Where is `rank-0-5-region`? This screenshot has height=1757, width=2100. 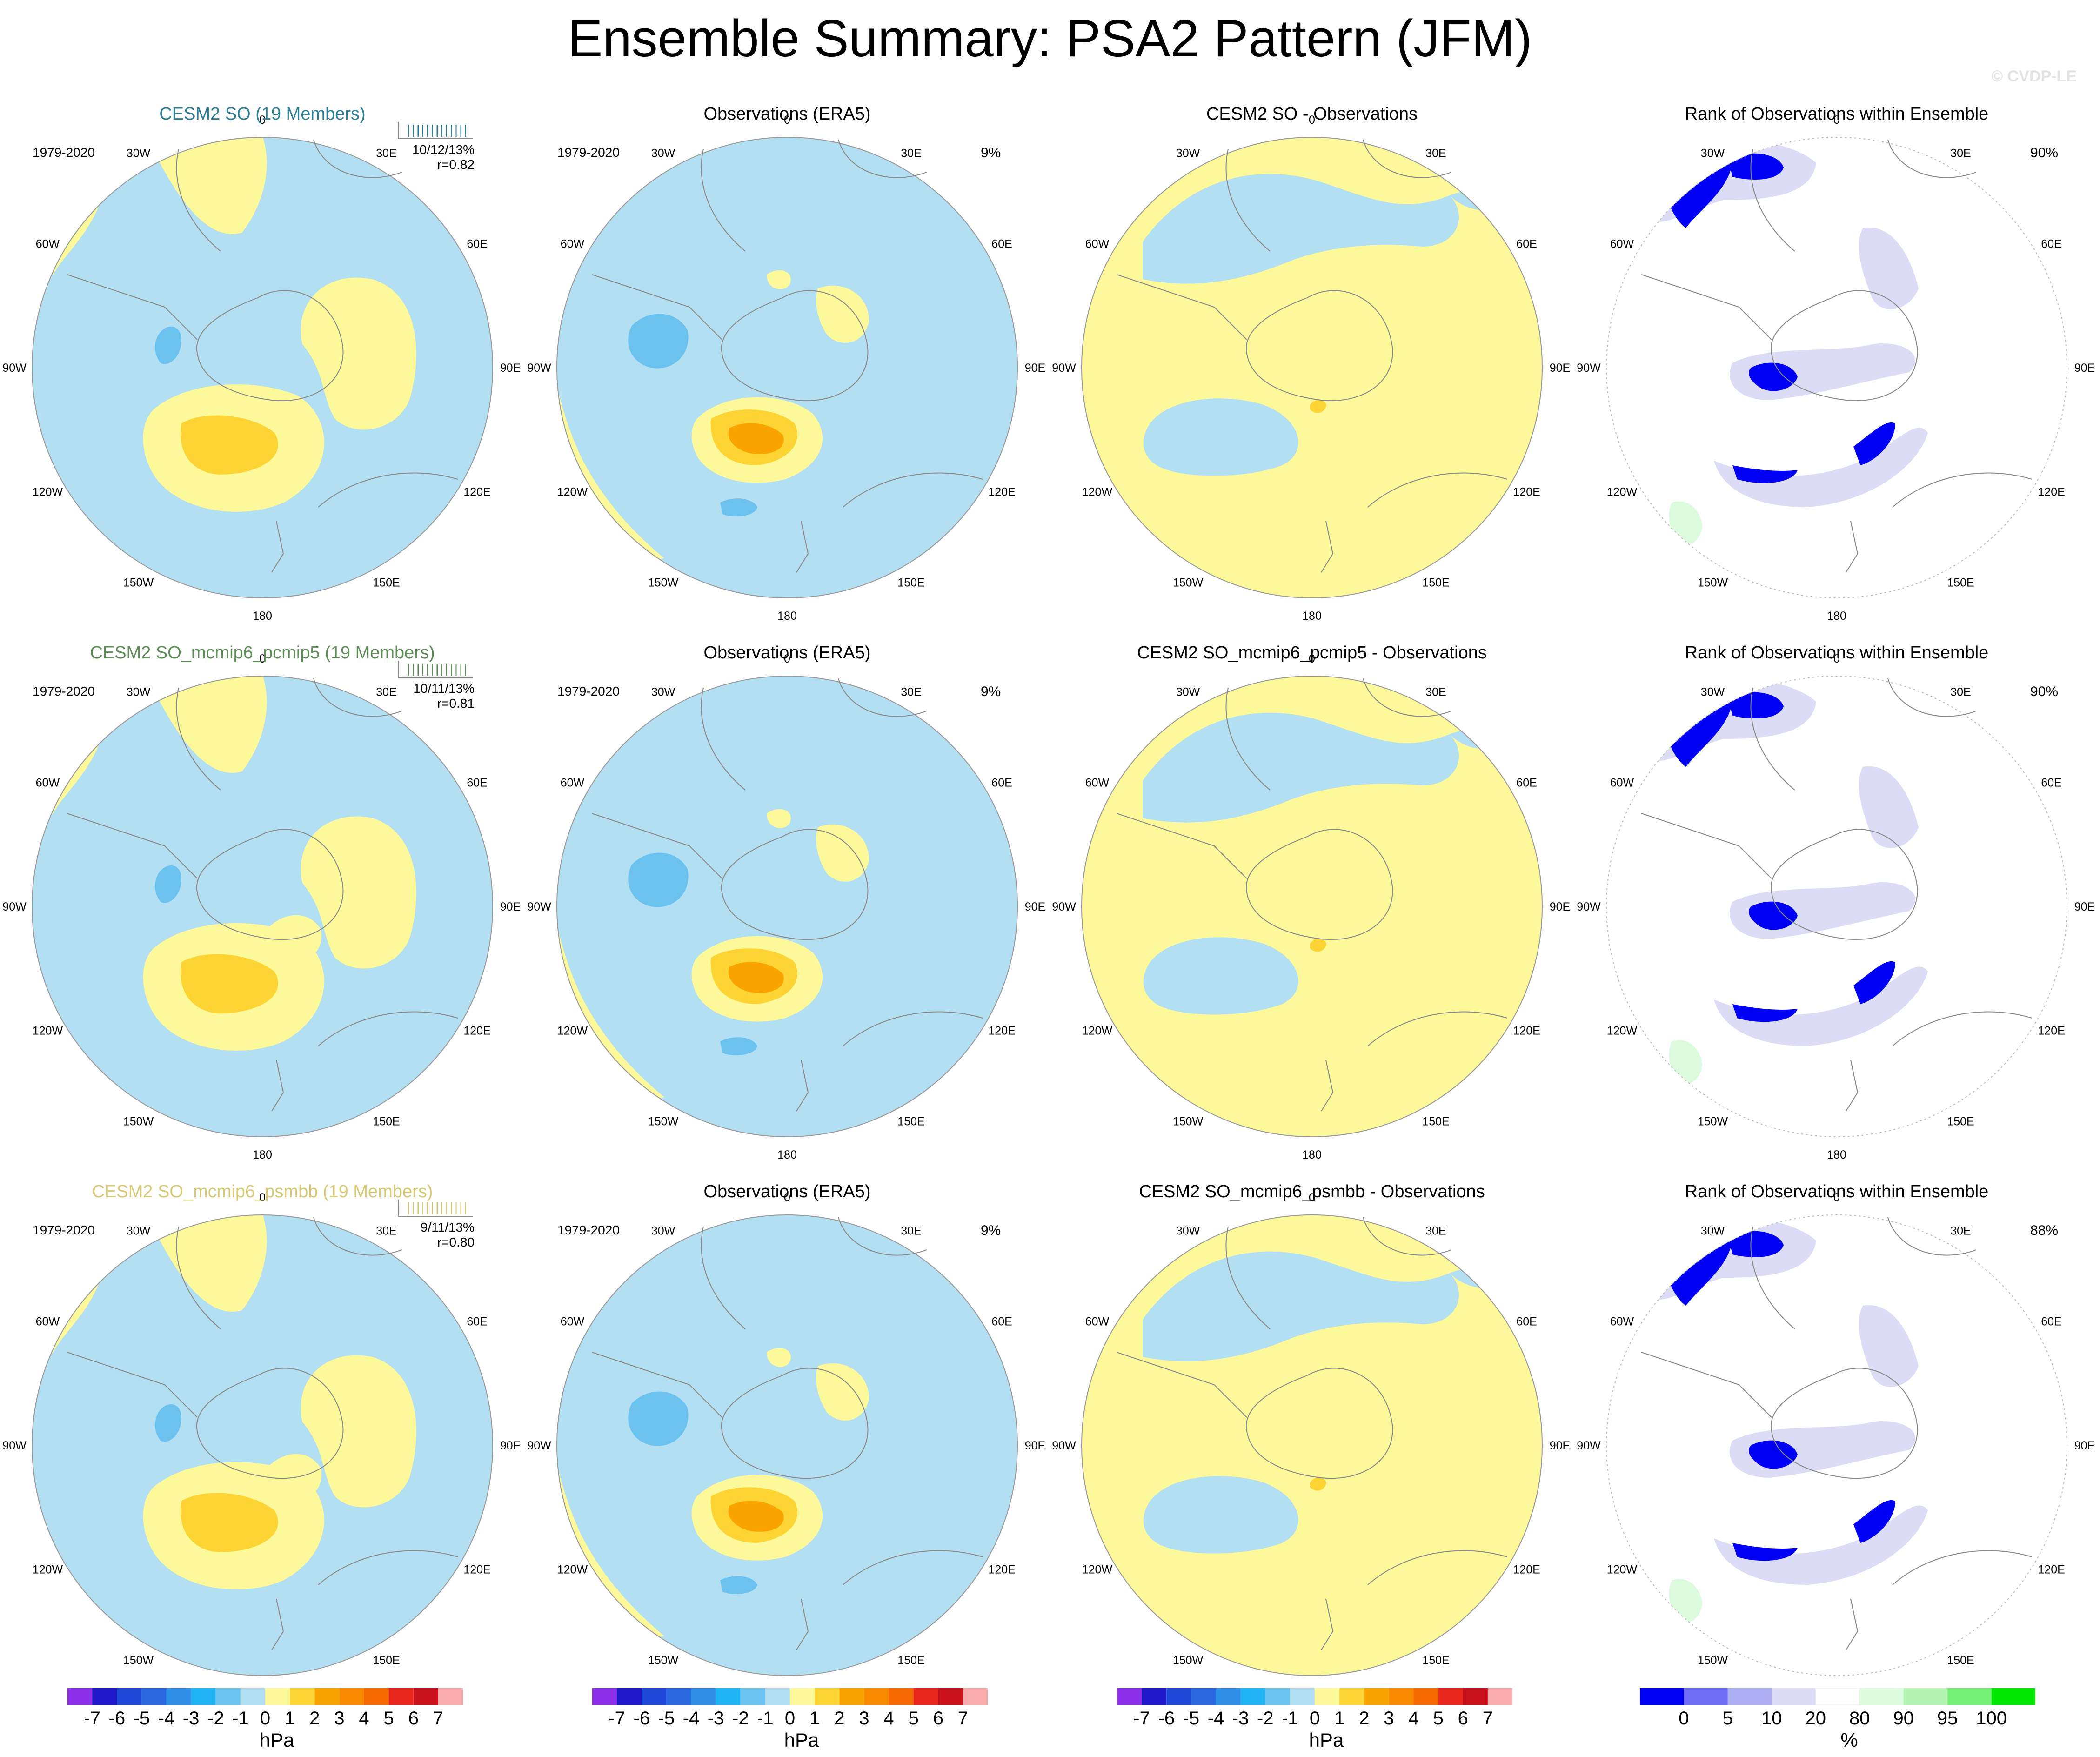 rank-0-5-region is located at coordinates (1874, 982).